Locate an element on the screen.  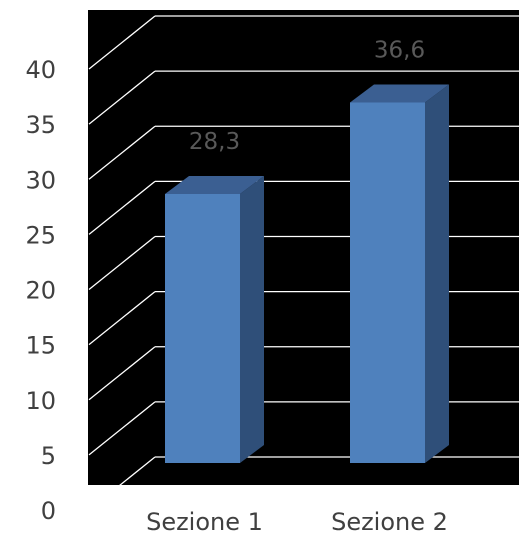
x-category-label: Sezione 2 is located at coordinates (389, 522).